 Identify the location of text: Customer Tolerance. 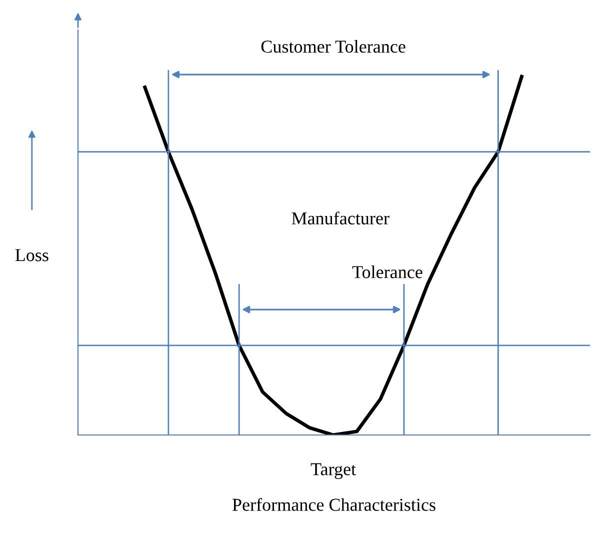
(333, 46).